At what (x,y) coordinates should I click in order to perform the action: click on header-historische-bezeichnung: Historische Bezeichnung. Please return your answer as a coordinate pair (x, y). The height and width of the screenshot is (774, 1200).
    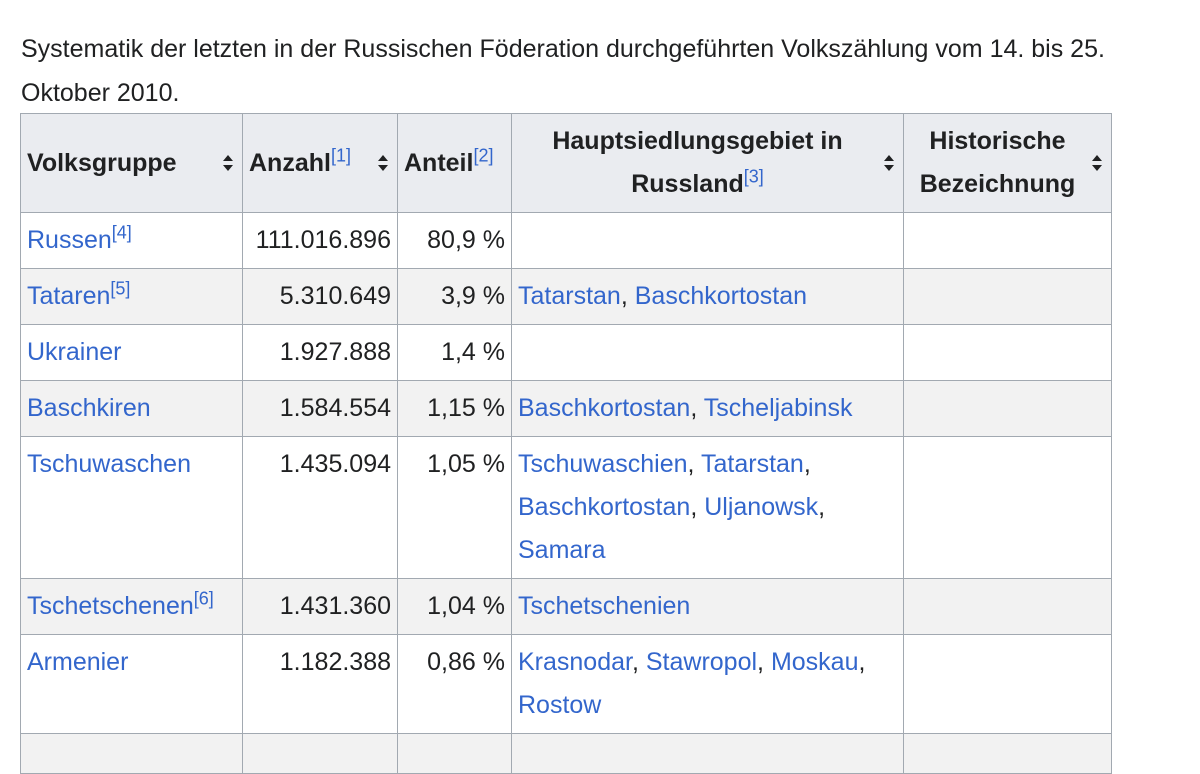
    Looking at the image, I should click on (1007, 163).